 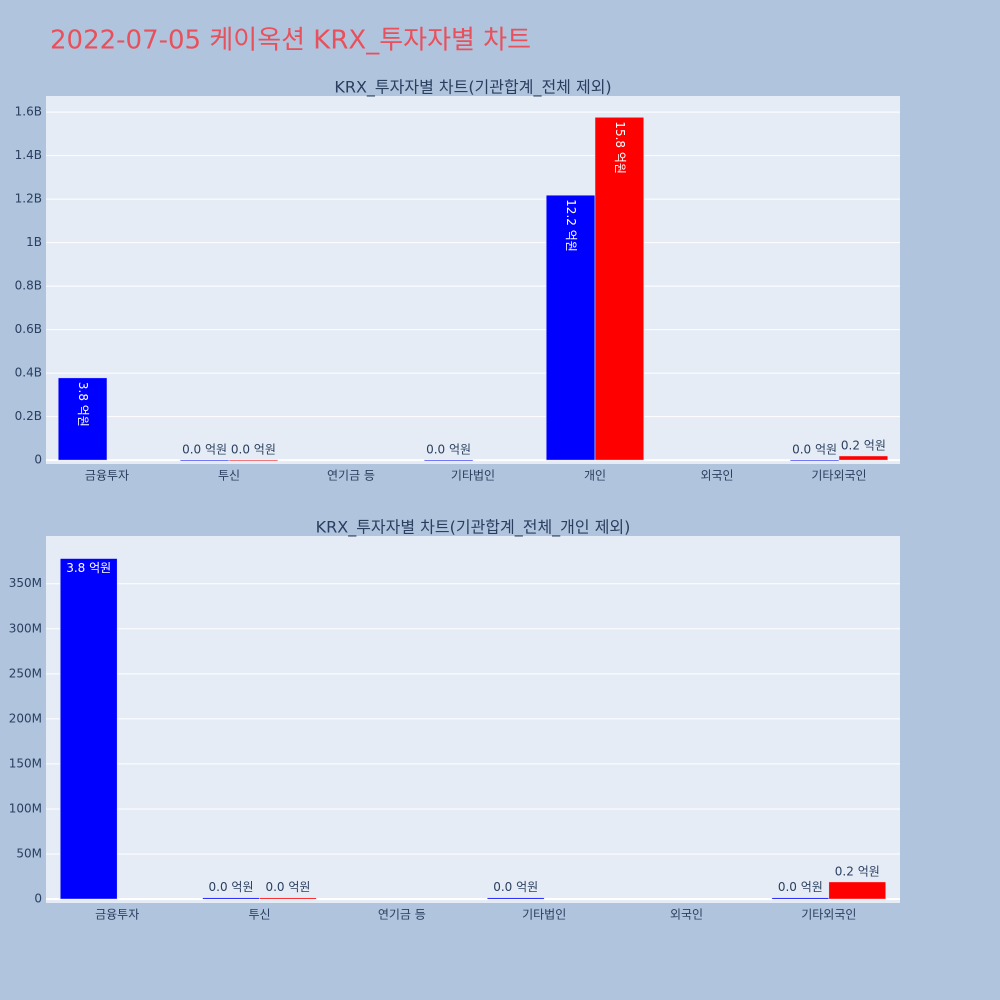 What do you see at coordinates (28, 286) in the screenshot?
I see `y-tick-label: 0.8B` at bounding box center [28, 286].